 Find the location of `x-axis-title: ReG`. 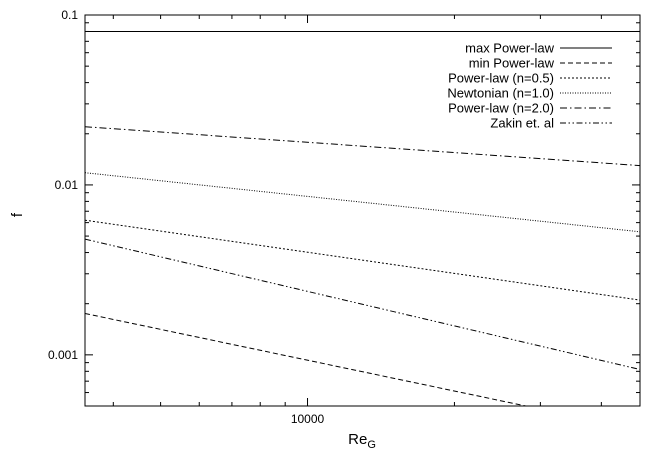

x-axis-title: ReG is located at coordinates (362, 441).